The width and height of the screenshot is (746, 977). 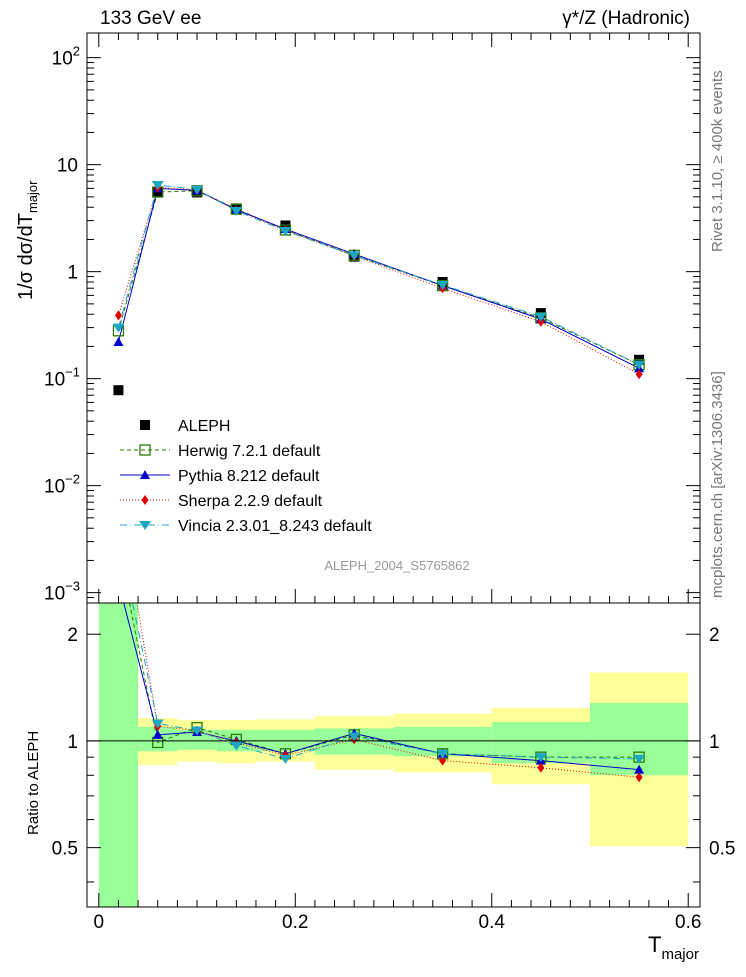 What do you see at coordinates (72, 742) in the screenshot?
I see `ratio-ytick-label-left-1: 1` at bounding box center [72, 742].